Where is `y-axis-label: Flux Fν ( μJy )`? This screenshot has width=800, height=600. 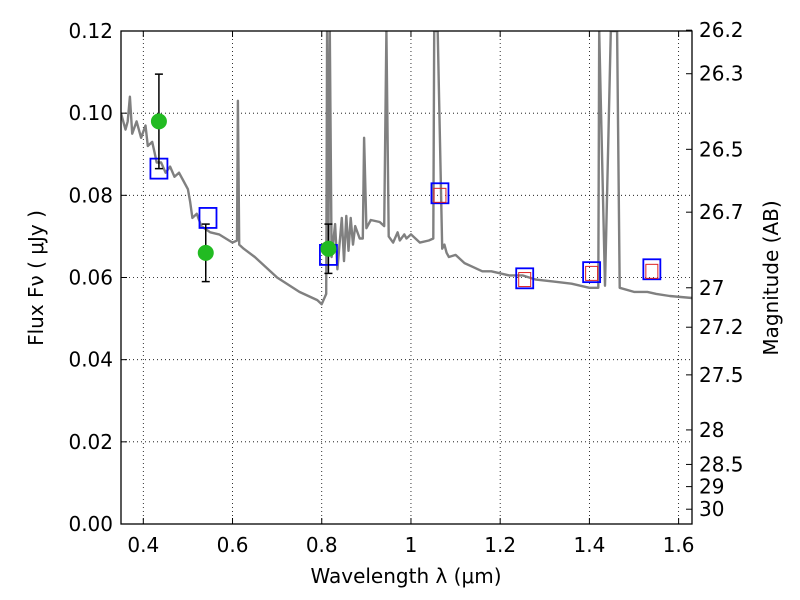
y-axis-label: Flux Fν ( μJy ) is located at coordinates (36, 278).